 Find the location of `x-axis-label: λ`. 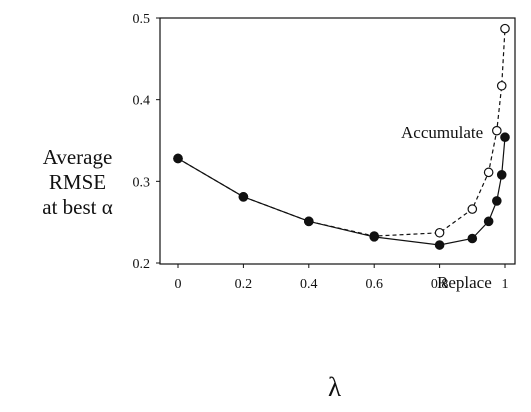

x-axis-label: λ is located at coordinates (335, 387).